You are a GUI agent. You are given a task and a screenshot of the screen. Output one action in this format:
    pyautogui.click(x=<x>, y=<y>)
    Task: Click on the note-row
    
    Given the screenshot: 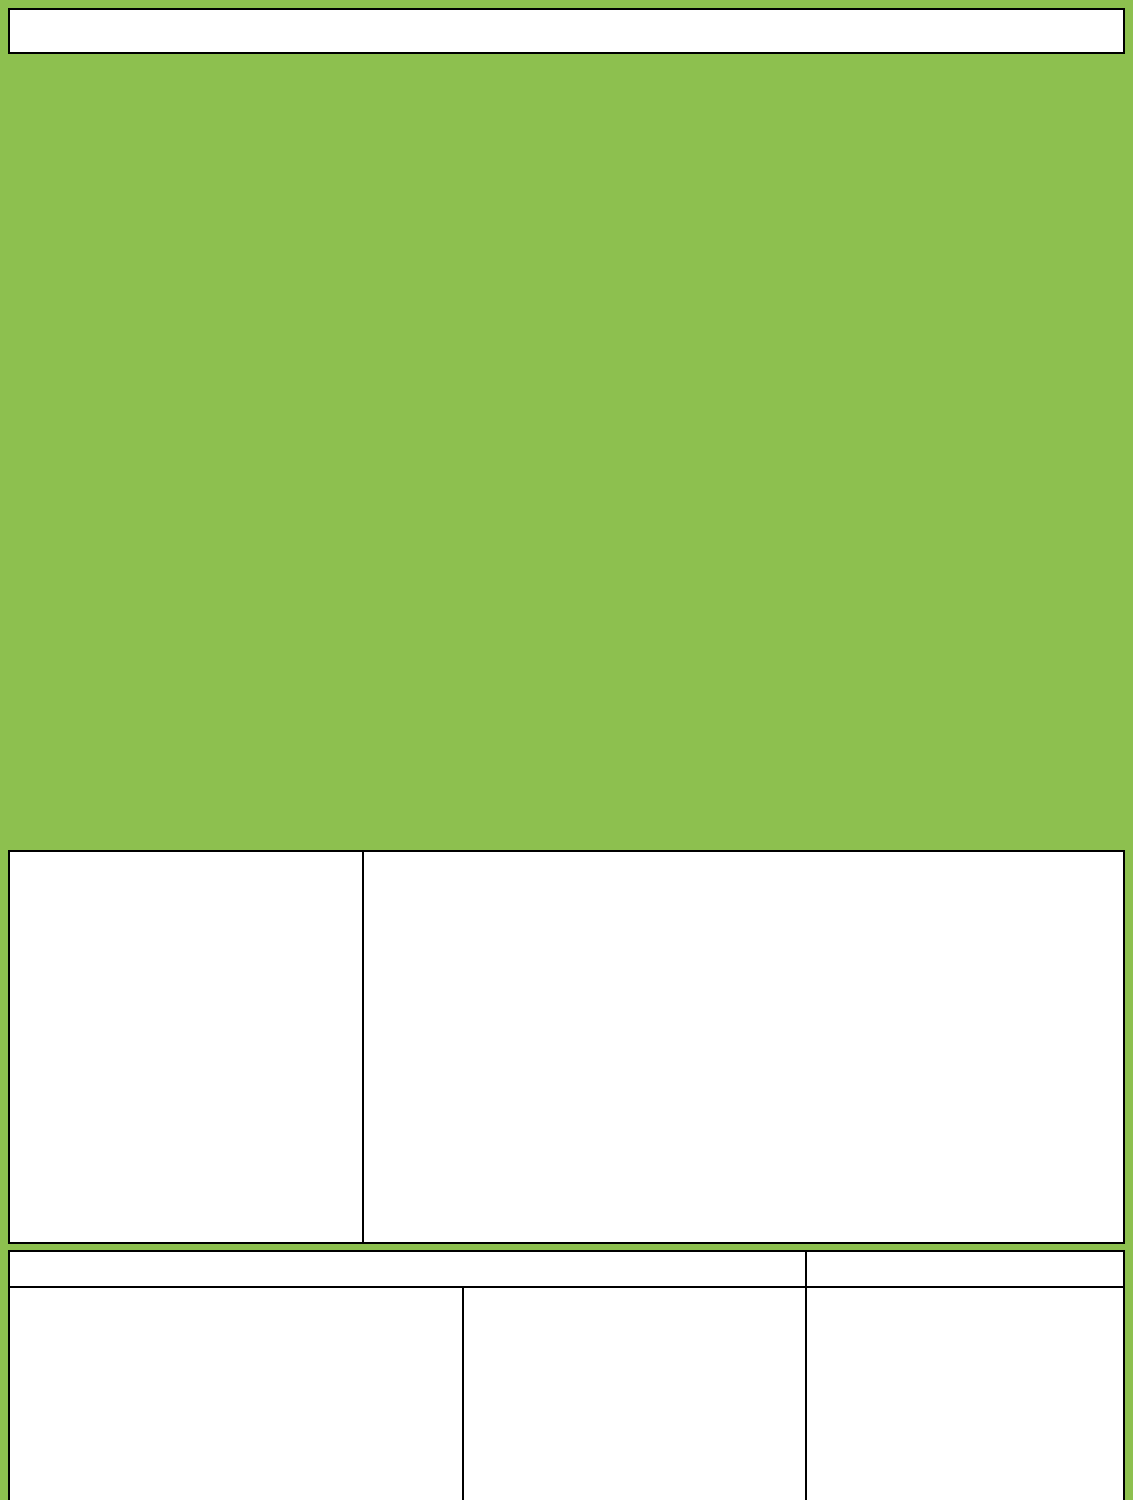 What is the action you would take?
    pyautogui.click(x=566, y=1270)
    